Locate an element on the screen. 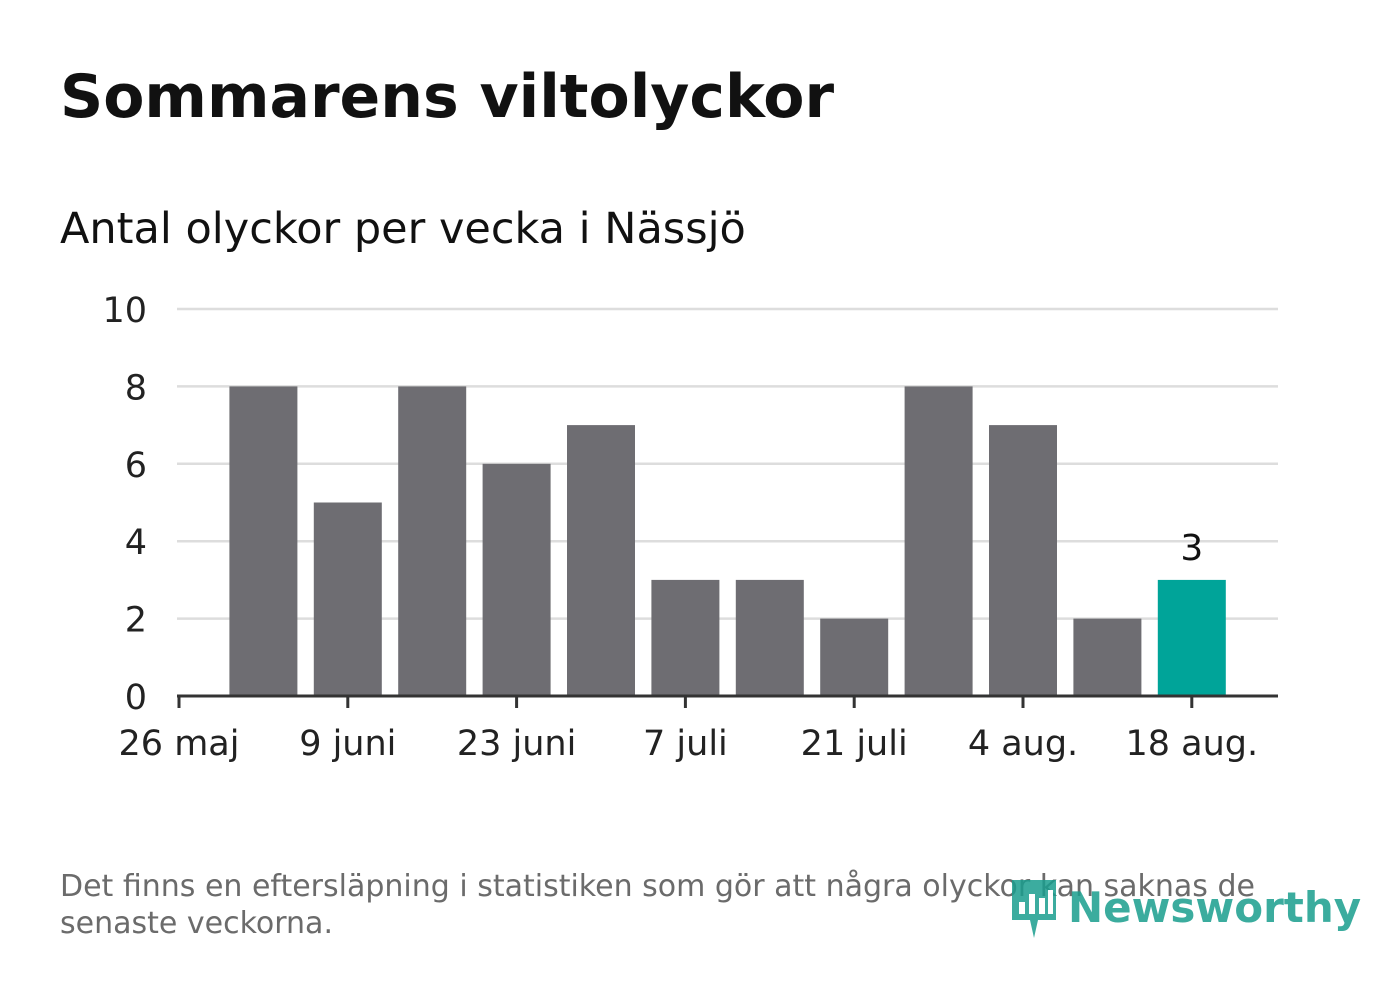  y-tick-label: 0 is located at coordinates (136, 698).